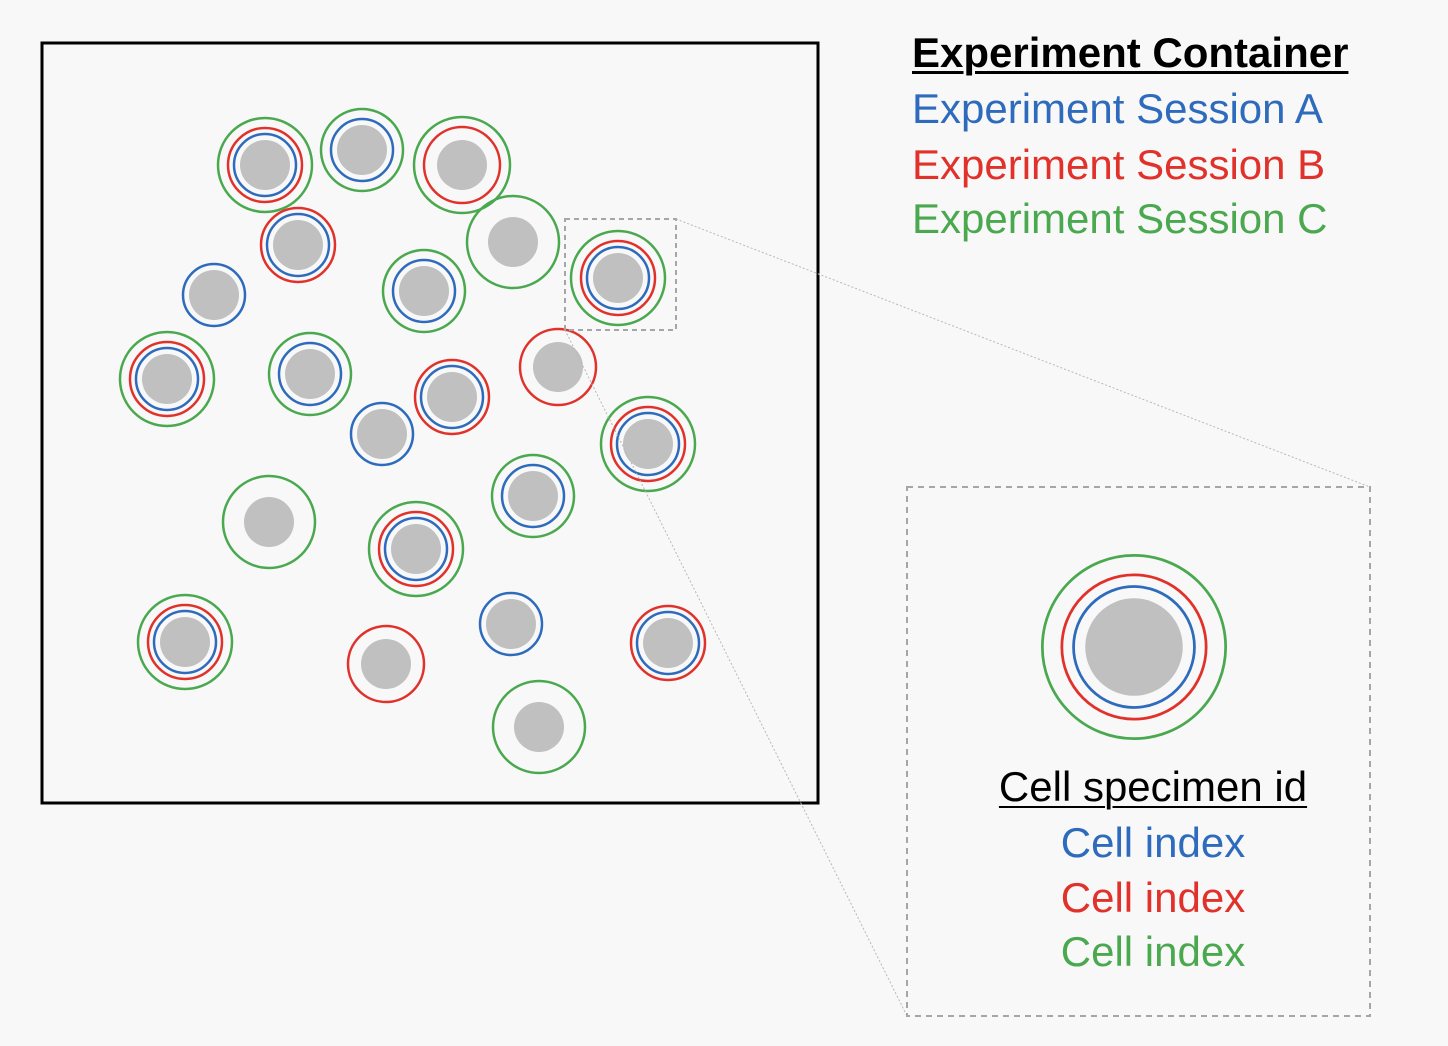 Image resolution: width=1448 pixels, height=1046 pixels. Describe the element at coordinates (1153, 786) in the screenshot. I see `key-cell-specimen-id: Cell specimen id` at that location.